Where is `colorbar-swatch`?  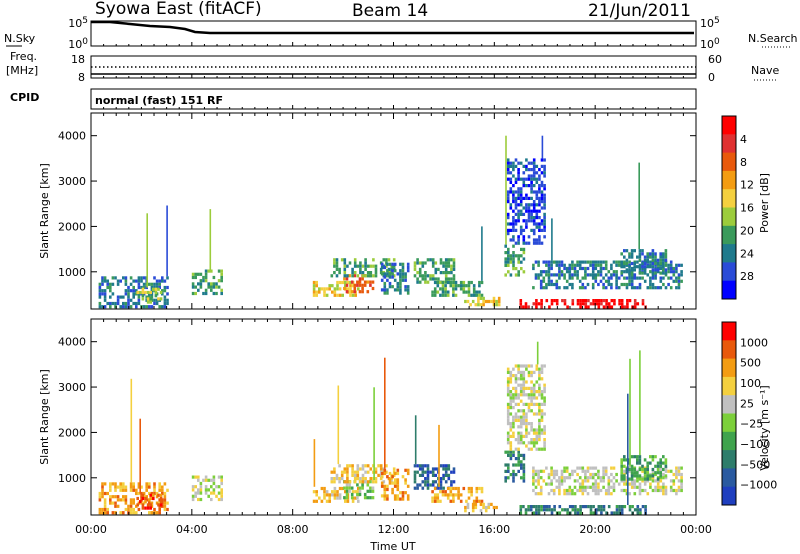
colorbar-swatch is located at coordinates (729, 290).